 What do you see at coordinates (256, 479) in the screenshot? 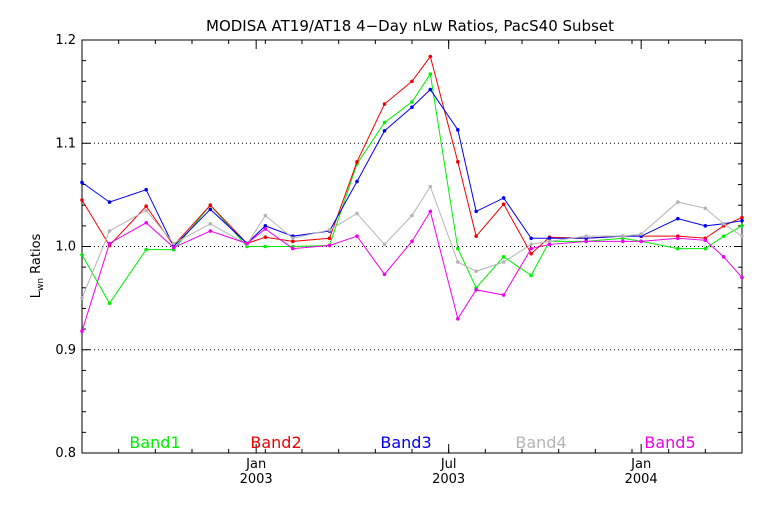
I see `x-tick-label-year: 2003` at bounding box center [256, 479].